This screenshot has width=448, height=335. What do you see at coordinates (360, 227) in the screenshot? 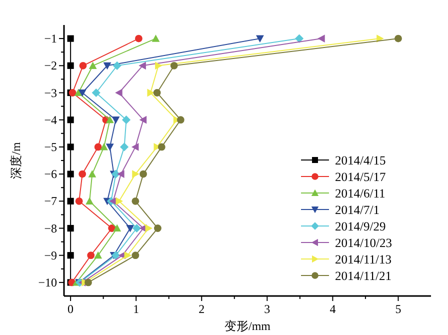
I see `legend-label: 2014/9/29` at bounding box center [360, 227].